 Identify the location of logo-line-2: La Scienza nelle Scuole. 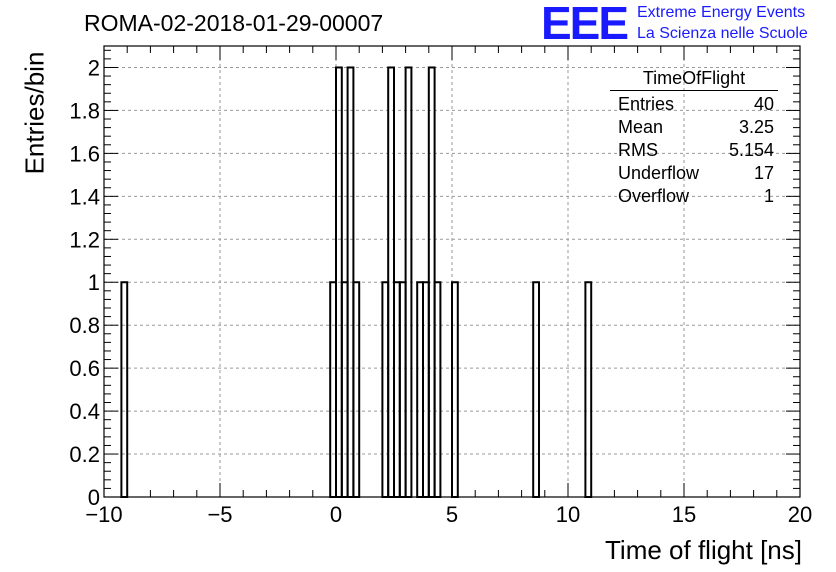
(722, 33).